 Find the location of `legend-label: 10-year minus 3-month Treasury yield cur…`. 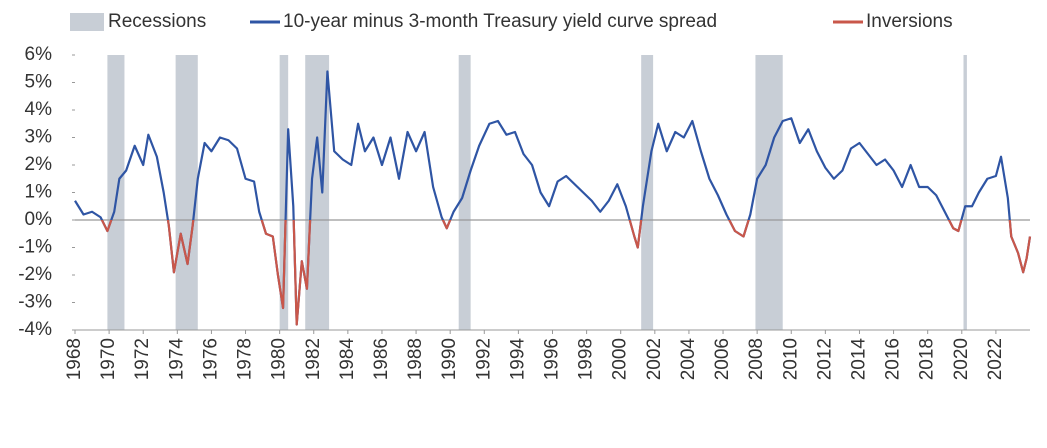

legend-label: 10-year minus 3-month Treasury yield cur… is located at coordinates (500, 21).